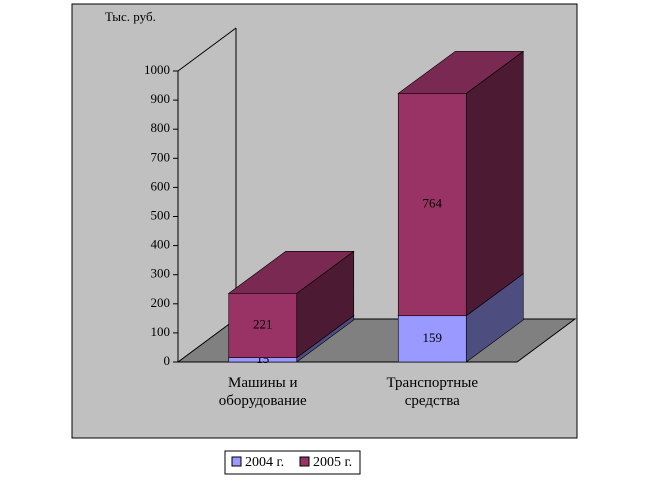  Describe the element at coordinates (157, 69) in the screenshot. I see `y-tick-label: 1000` at that location.